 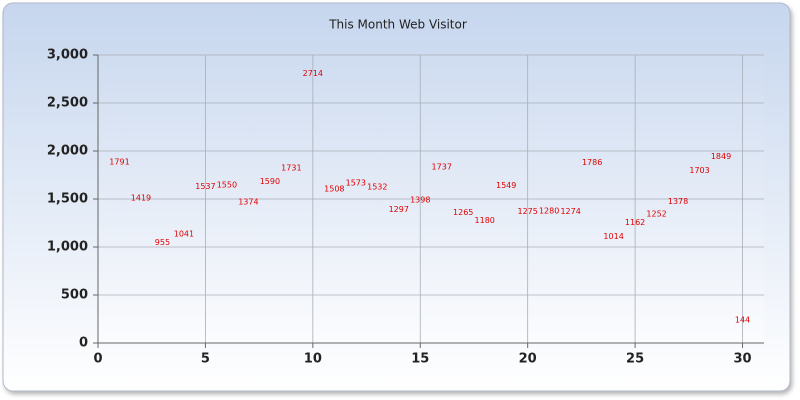 What do you see at coordinates (570, 211) in the screenshot?
I see `data-label: 1274` at bounding box center [570, 211].